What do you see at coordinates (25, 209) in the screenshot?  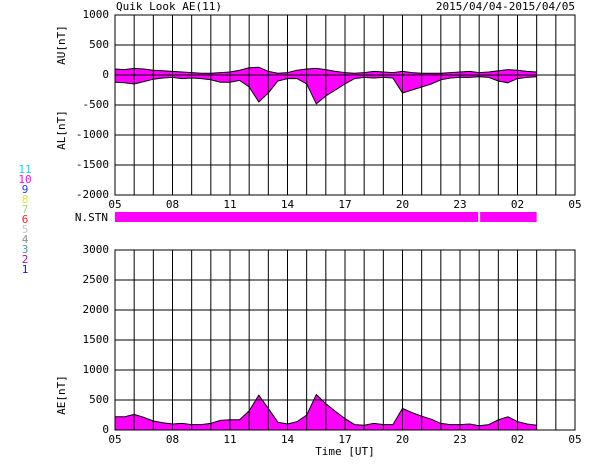 I see `station-legend-label: 7` at bounding box center [25, 209].